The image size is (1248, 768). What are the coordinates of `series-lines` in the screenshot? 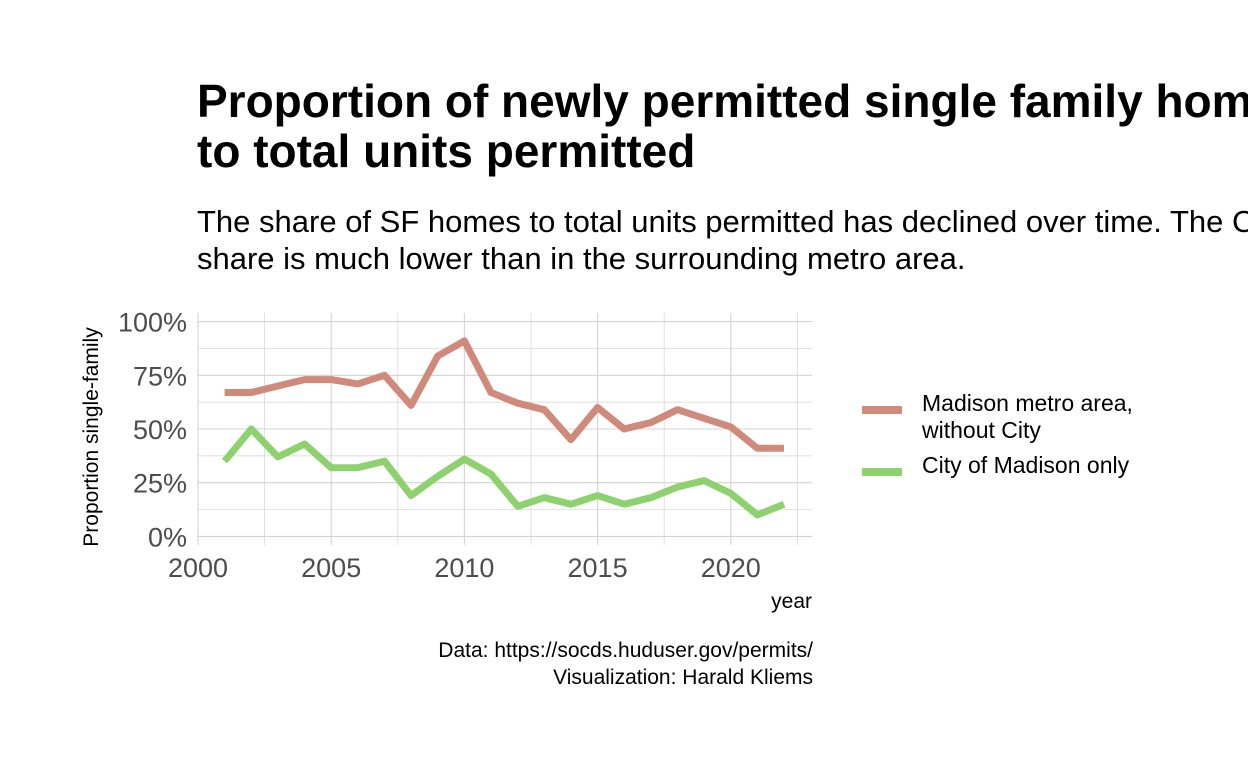 It's located at (503, 428).